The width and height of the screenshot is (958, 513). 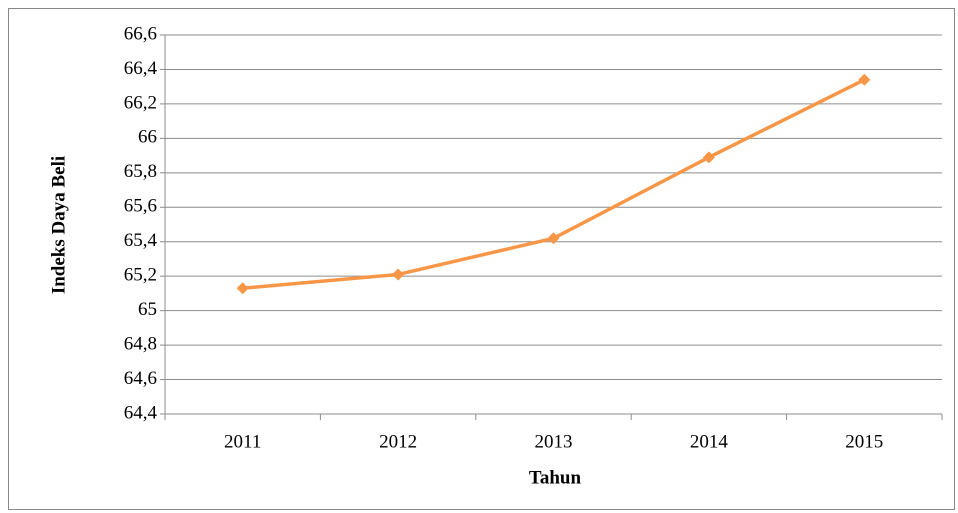 What do you see at coordinates (140, 102) in the screenshot?
I see `y-tick-label: 66,2` at bounding box center [140, 102].